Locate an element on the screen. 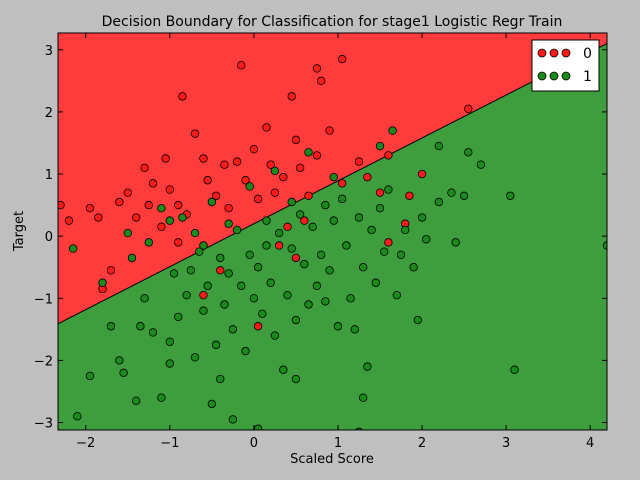  y-tick-label: −3 is located at coordinates (43, 424).